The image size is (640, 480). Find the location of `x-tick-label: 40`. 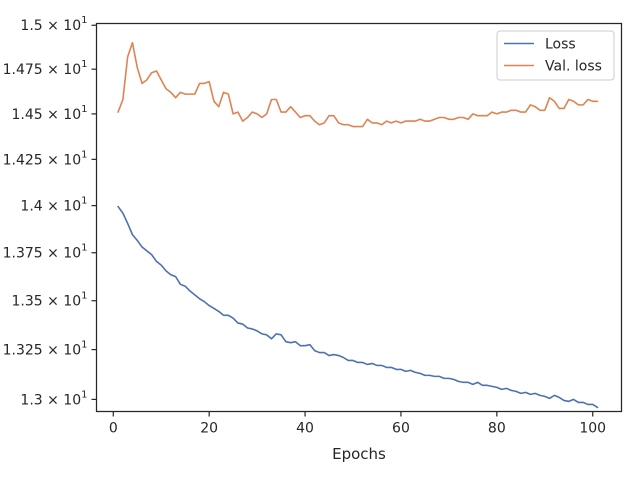

x-tick-label: 40 is located at coordinates (305, 429).